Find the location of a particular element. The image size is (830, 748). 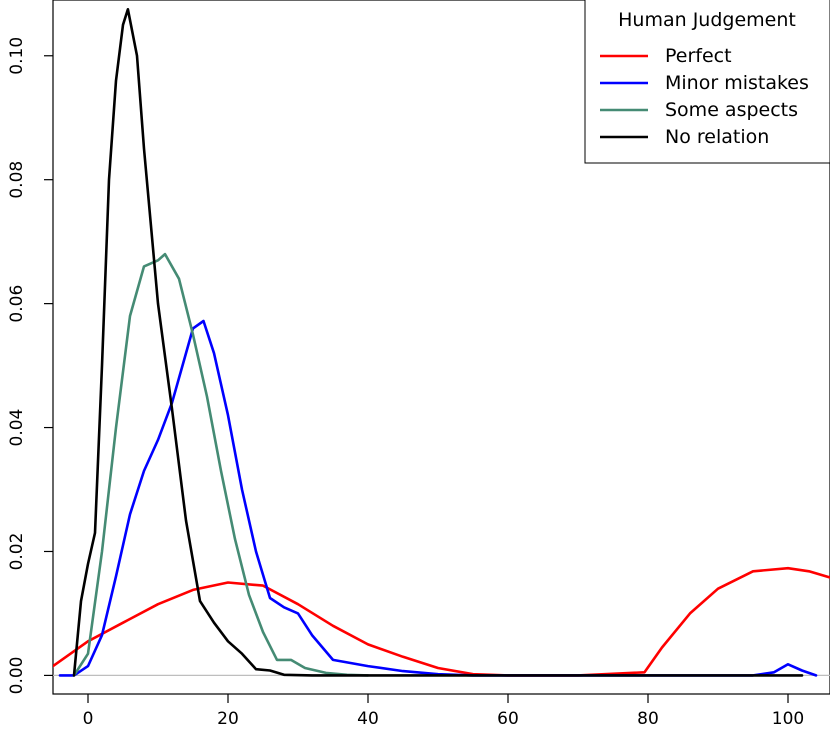

x-tick-label: 0 is located at coordinates (88, 719).